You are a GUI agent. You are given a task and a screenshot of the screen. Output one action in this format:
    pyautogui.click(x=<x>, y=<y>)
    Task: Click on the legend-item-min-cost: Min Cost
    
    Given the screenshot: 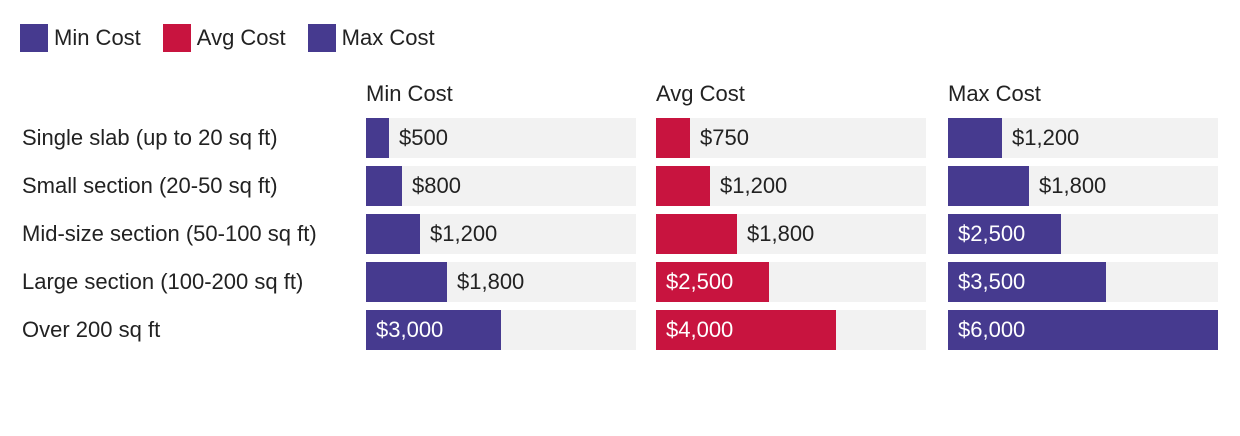 What is the action you would take?
    pyautogui.click(x=80, y=38)
    